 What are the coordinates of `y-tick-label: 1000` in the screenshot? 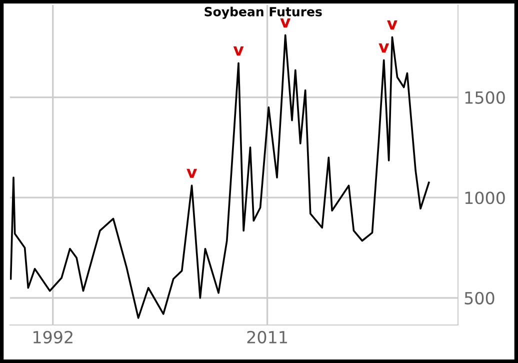 It's located at (485, 198).